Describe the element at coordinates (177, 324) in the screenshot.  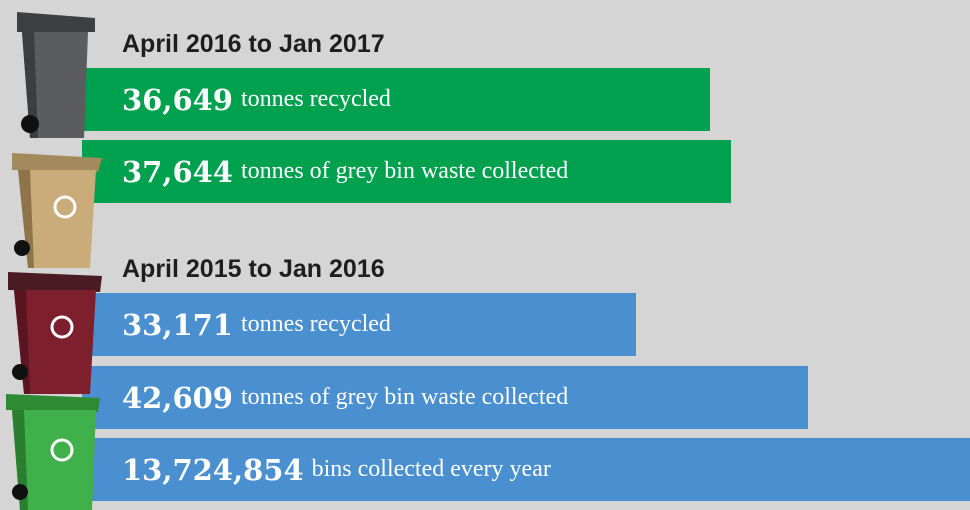
I see `stat-number: 33,171` at that location.